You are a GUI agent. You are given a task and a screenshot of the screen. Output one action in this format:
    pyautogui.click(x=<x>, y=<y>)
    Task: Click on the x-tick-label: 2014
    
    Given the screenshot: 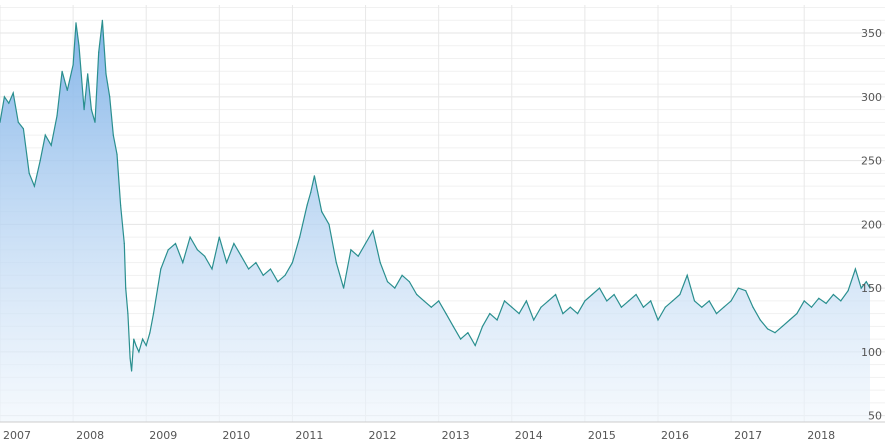 What is the action you would take?
    pyautogui.click(x=529, y=435)
    